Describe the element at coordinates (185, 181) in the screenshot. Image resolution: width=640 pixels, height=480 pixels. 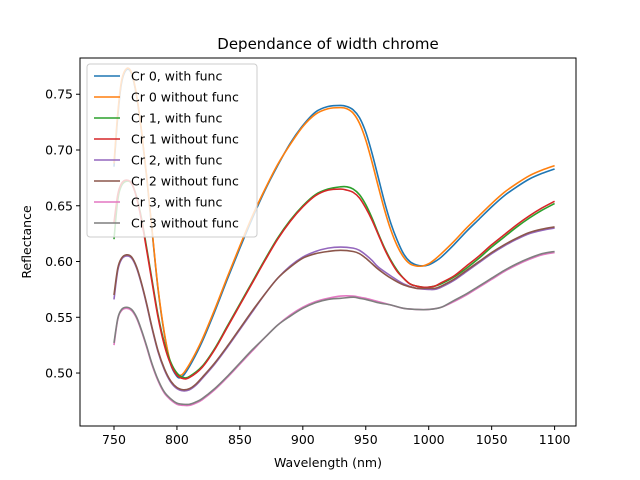
I see `legend-label-6: Cr 2 without func` at that location.